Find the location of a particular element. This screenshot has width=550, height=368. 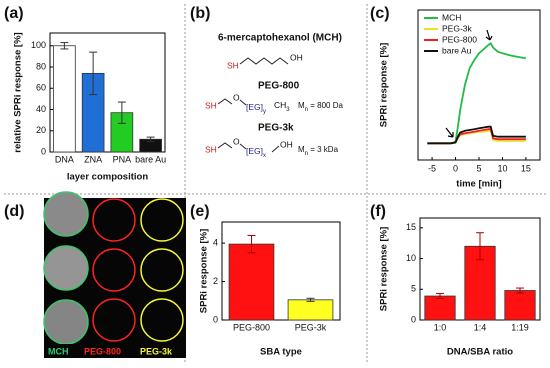

x-tick-label: 1:19 is located at coordinates (520, 327).